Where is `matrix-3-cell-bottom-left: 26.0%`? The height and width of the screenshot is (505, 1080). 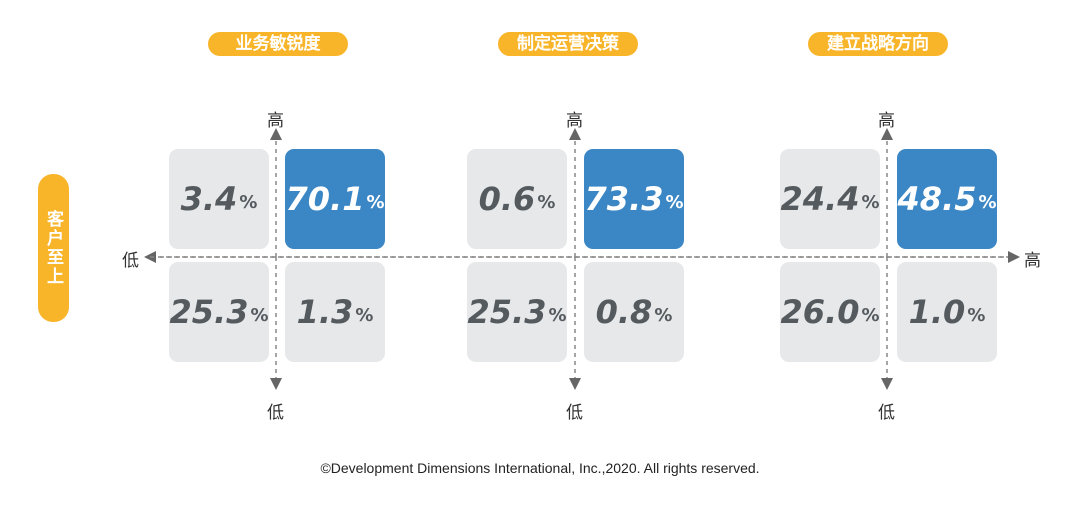 matrix-3-cell-bottom-left: 26.0% is located at coordinates (830, 312).